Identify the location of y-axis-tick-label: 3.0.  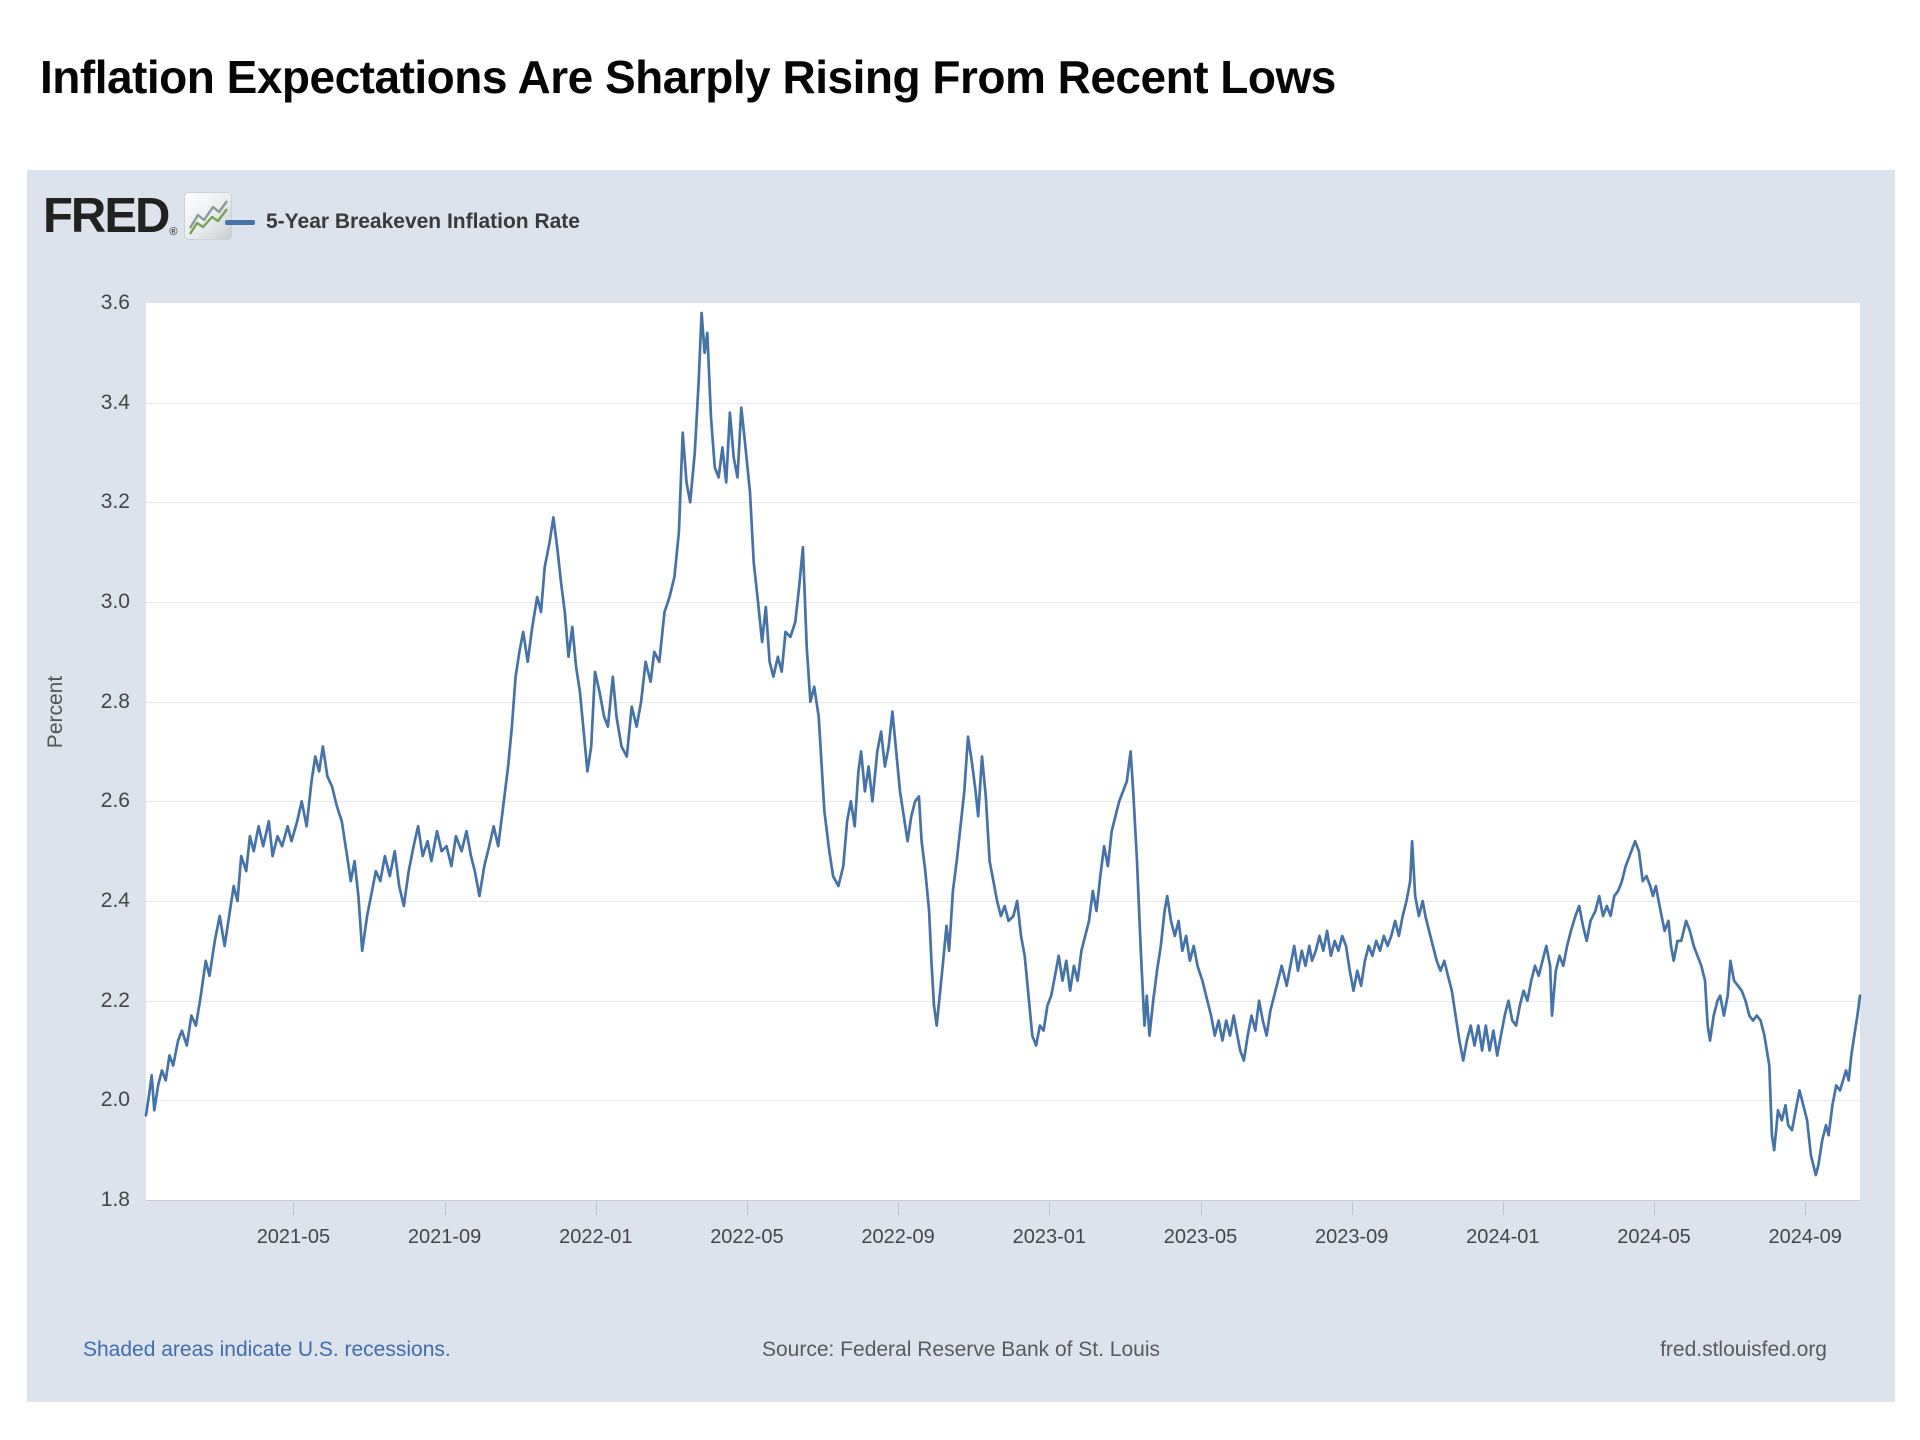
(115, 601).